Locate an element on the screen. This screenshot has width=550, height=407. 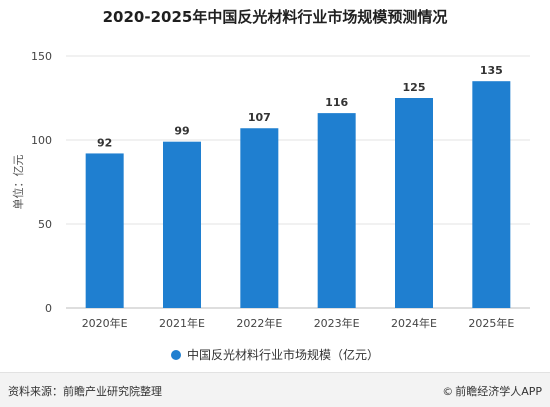
legend: 中国反光材料行业市场规模（亿元） is located at coordinates (275, 354).